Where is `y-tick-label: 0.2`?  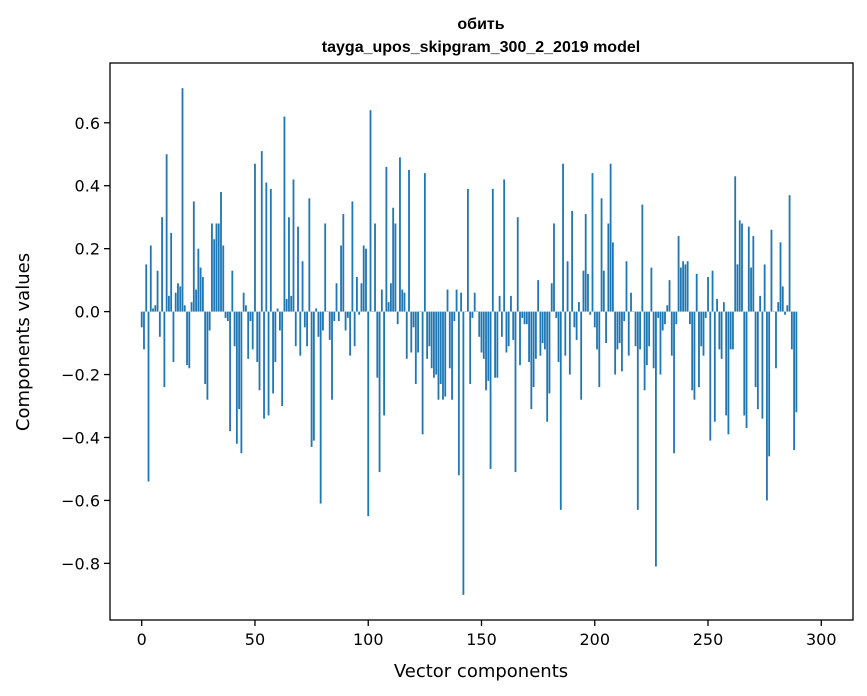
y-tick-label: 0.2 is located at coordinates (87, 249).